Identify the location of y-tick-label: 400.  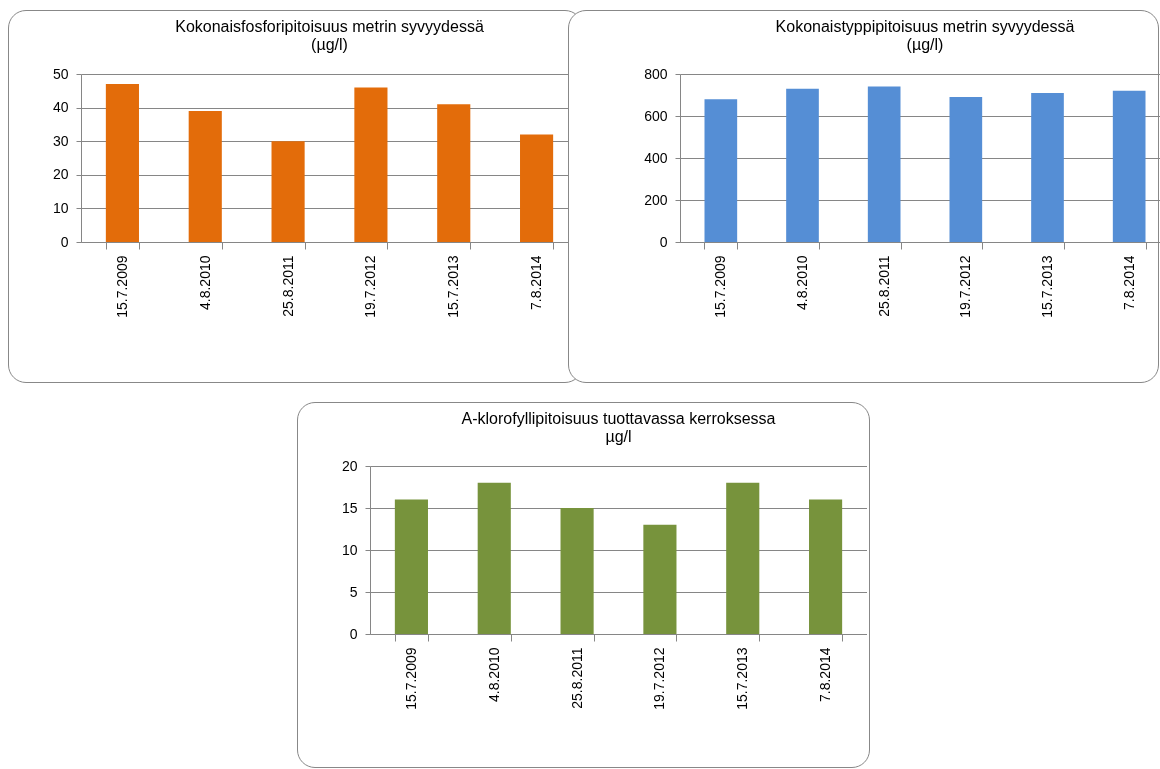
(656, 157).